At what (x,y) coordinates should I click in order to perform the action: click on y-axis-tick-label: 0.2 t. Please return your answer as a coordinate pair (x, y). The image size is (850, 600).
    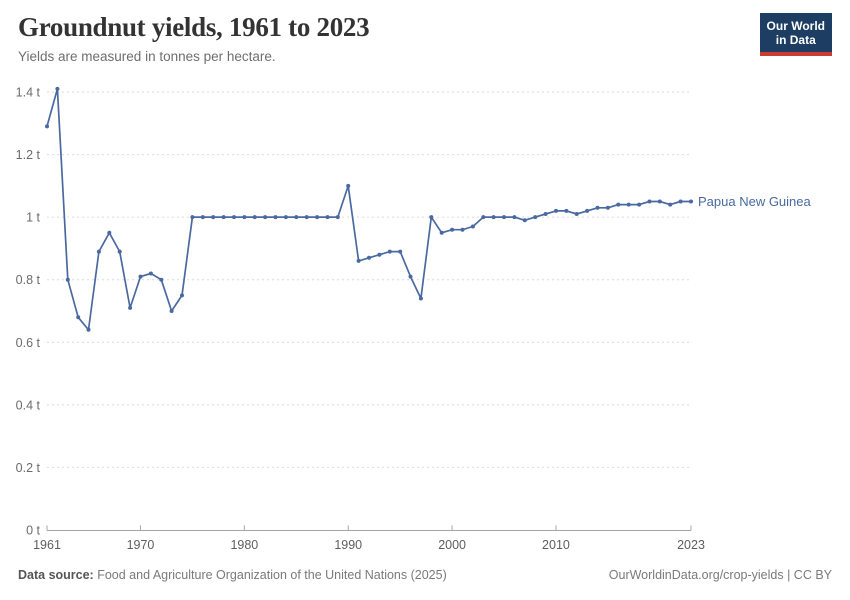
    Looking at the image, I should click on (28, 468).